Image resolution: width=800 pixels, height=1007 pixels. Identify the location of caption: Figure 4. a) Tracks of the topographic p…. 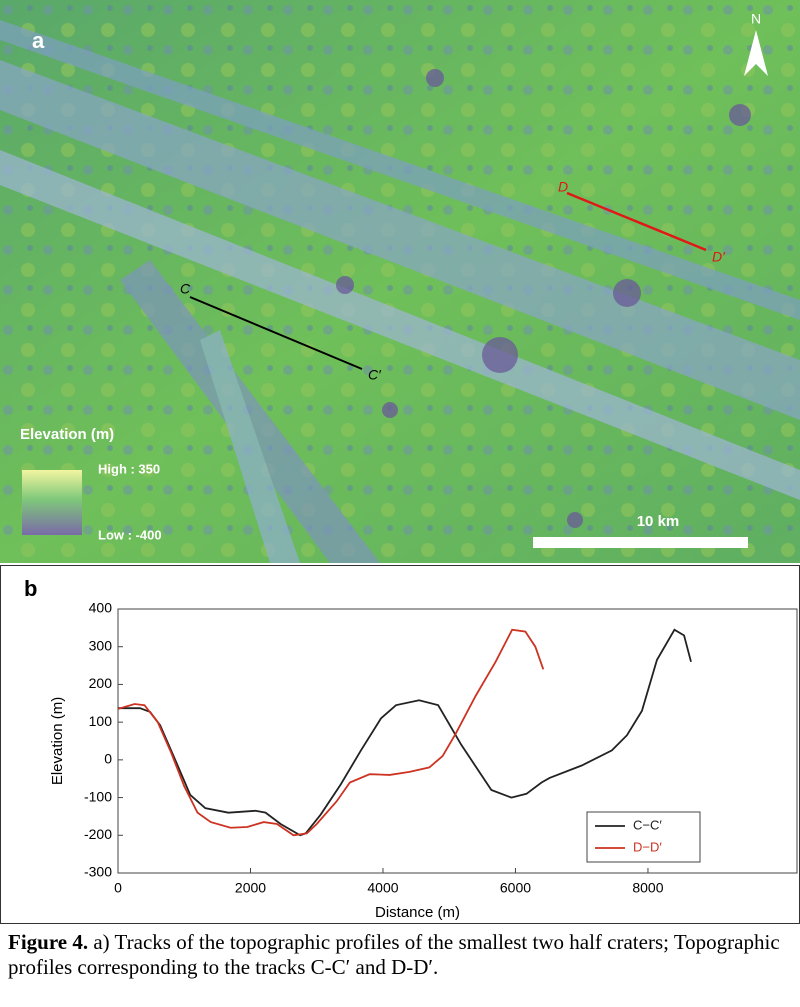
(400, 955).